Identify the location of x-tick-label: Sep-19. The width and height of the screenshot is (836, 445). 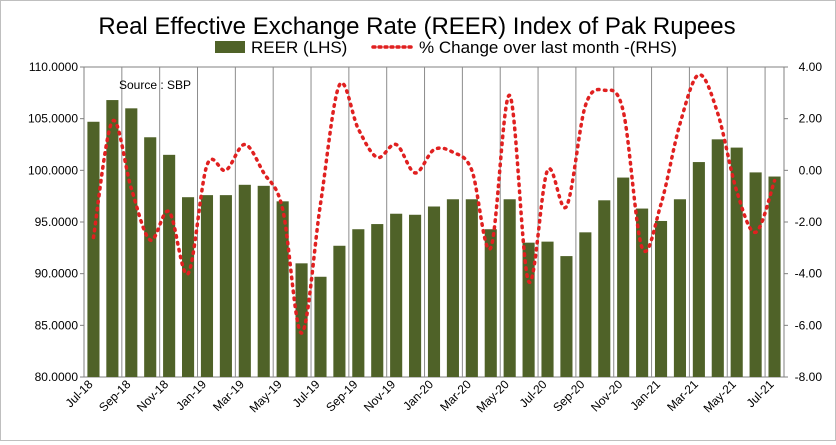
(341, 395).